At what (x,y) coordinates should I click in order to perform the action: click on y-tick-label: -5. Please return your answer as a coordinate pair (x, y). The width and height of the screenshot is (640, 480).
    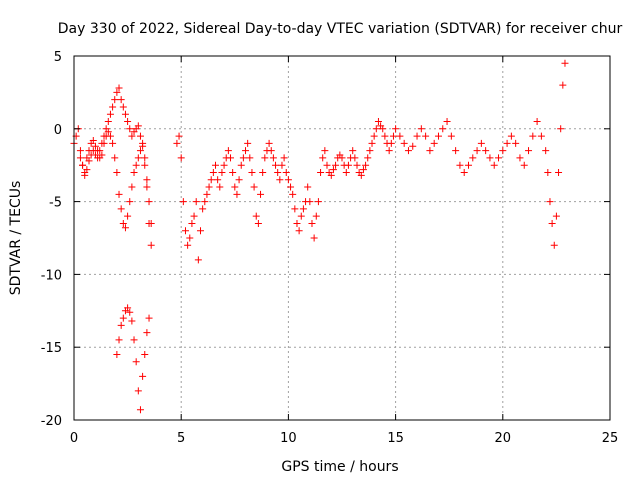
    Looking at the image, I should click on (55, 203).